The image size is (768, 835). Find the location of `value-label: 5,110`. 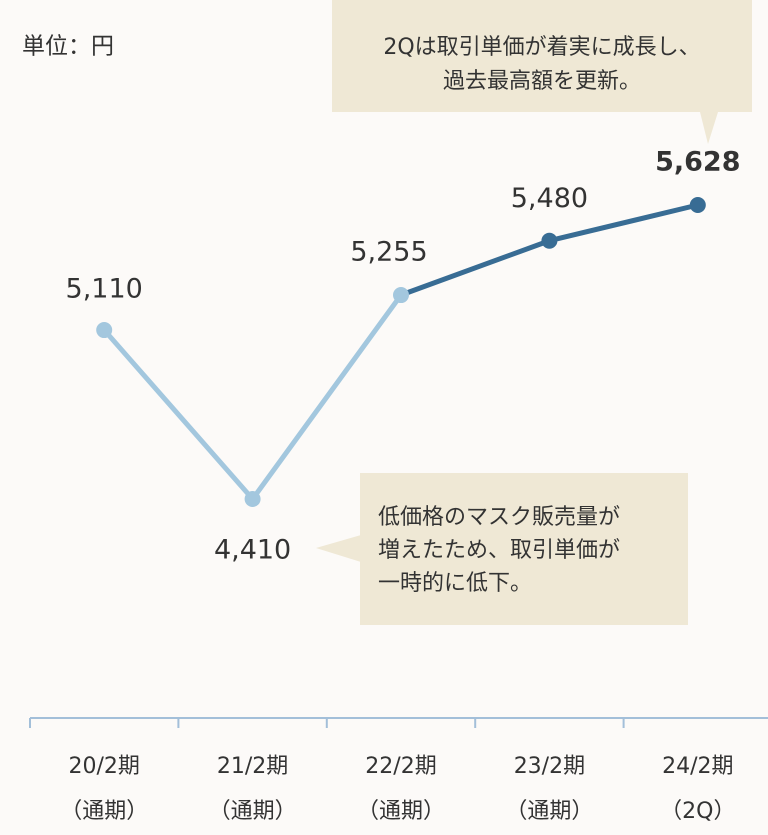

value-label: 5,110 is located at coordinates (104, 289).